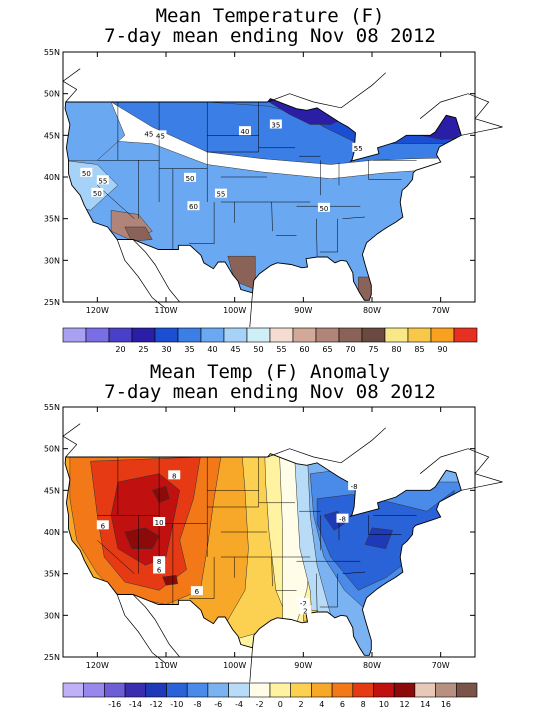 The width and height of the screenshot is (540, 709). What do you see at coordinates (212, 349) in the screenshot?
I see `legend-tick-label: 40` at bounding box center [212, 349].